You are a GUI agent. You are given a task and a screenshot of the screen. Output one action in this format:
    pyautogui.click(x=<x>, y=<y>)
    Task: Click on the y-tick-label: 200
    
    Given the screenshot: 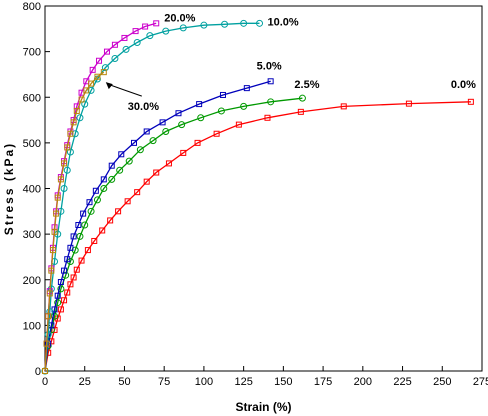 What is the action you would take?
    pyautogui.click(x=32, y=281)
    